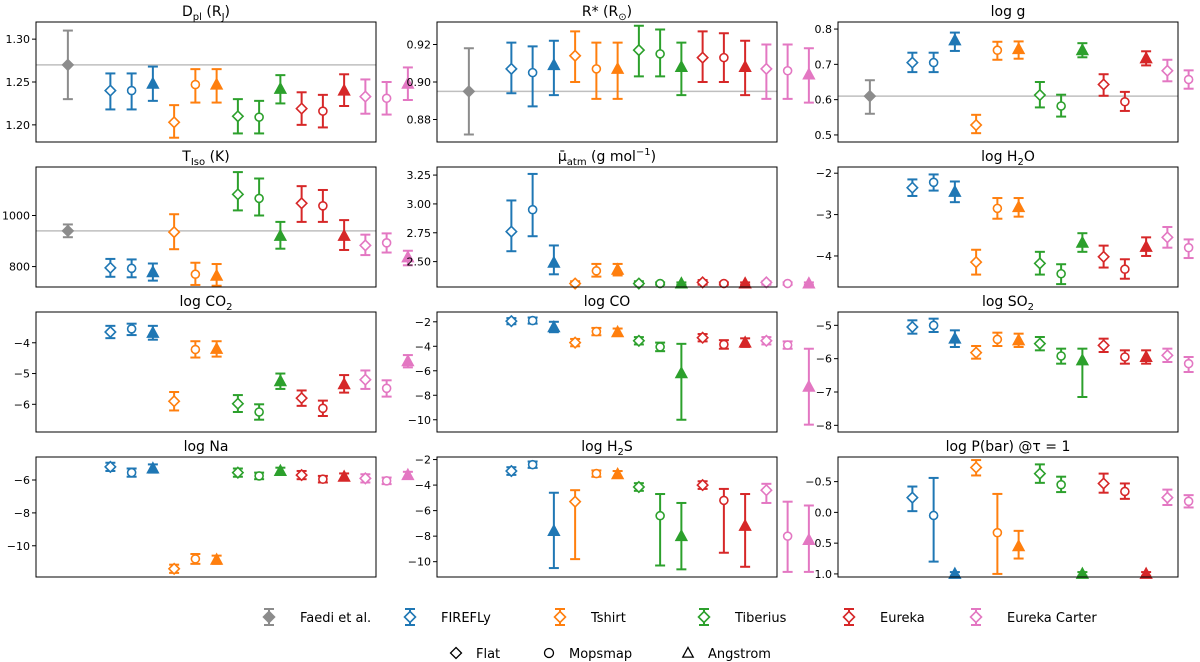 The width and height of the screenshot is (1200, 662). I want to click on panel-8: −8 −7 −6 −5 log SO2, so click(1005, 363).